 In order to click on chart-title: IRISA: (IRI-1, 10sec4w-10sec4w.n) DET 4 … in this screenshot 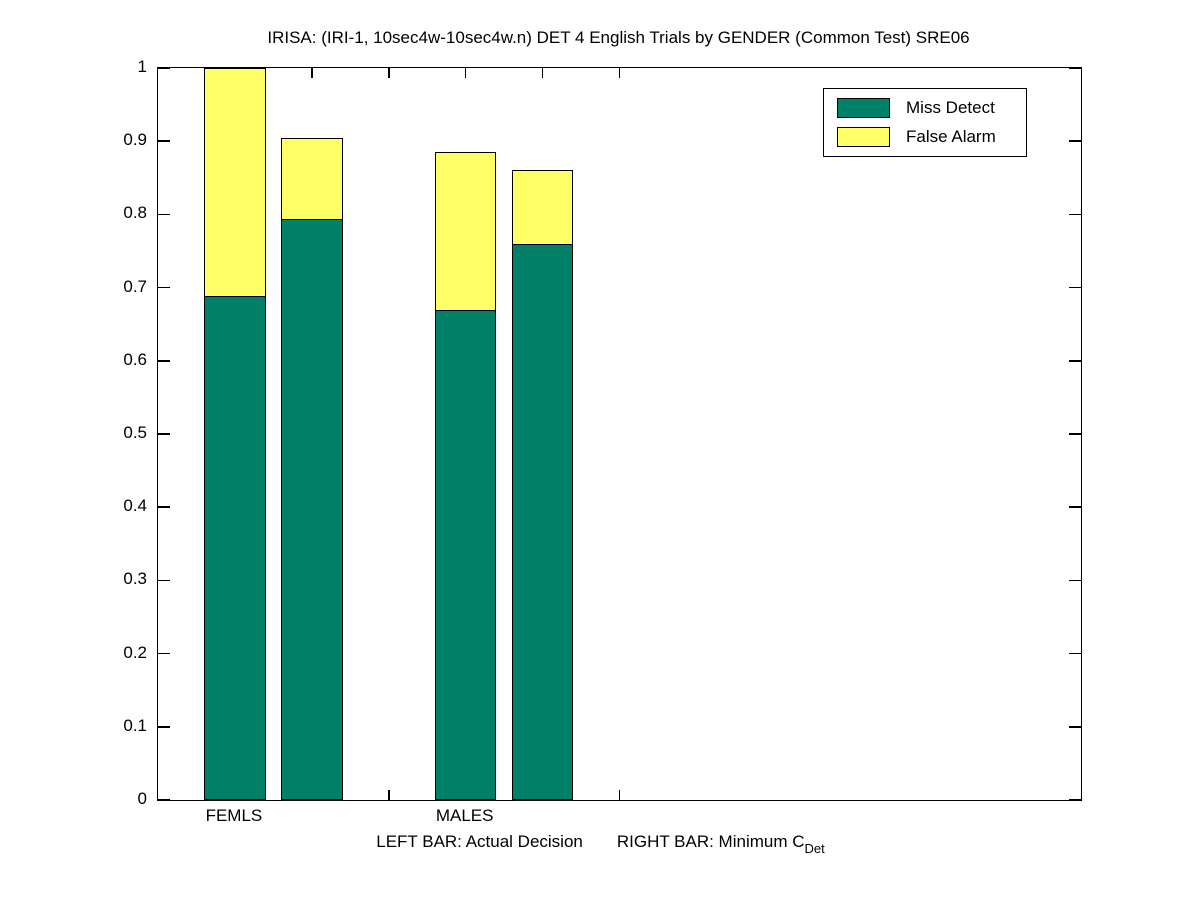, I will do `click(618, 37)`.